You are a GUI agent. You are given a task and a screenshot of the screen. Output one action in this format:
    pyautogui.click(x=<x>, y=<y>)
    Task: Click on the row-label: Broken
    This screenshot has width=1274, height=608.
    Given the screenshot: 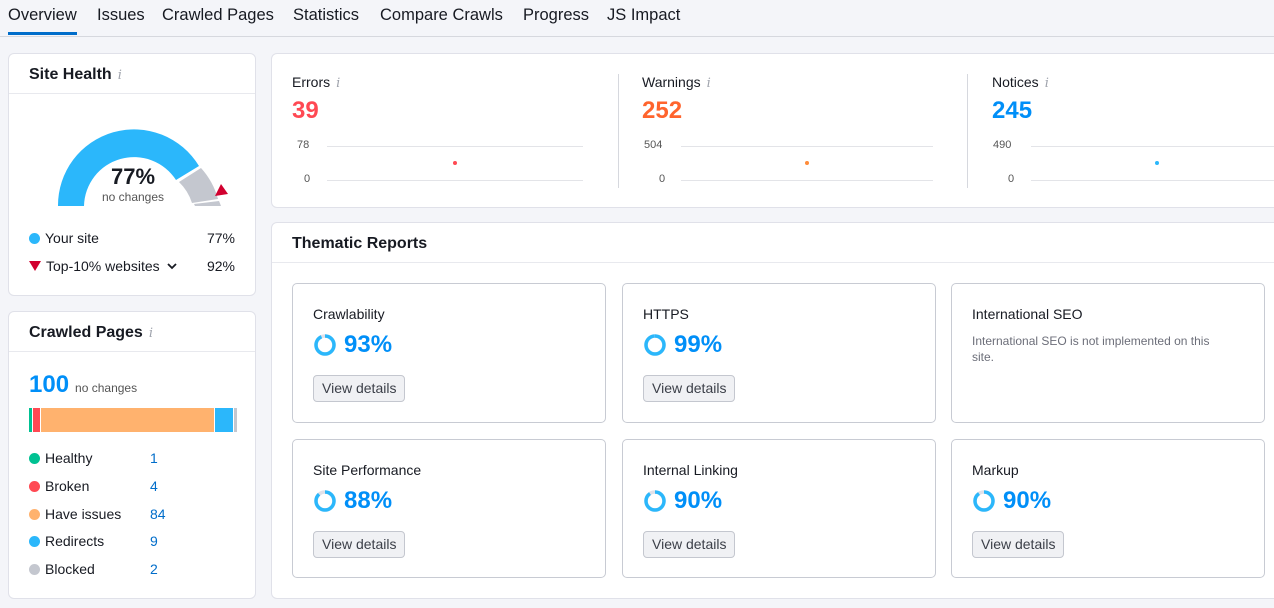 What is the action you would take?
    pyautogui.click(x=67, y=486)
    